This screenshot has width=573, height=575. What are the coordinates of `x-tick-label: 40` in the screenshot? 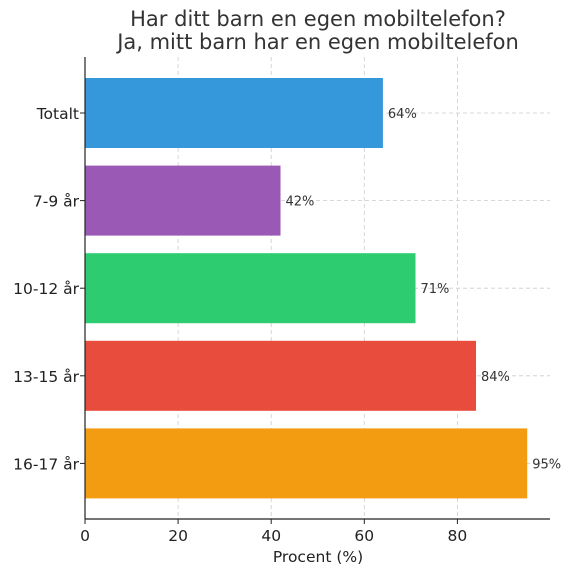 It's located at (271, 536).